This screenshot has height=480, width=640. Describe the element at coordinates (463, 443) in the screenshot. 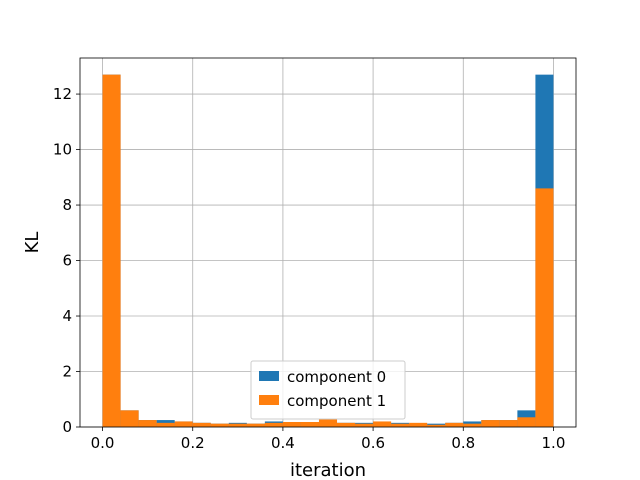

I see `x-tick-label-4: 0.8` at that location.